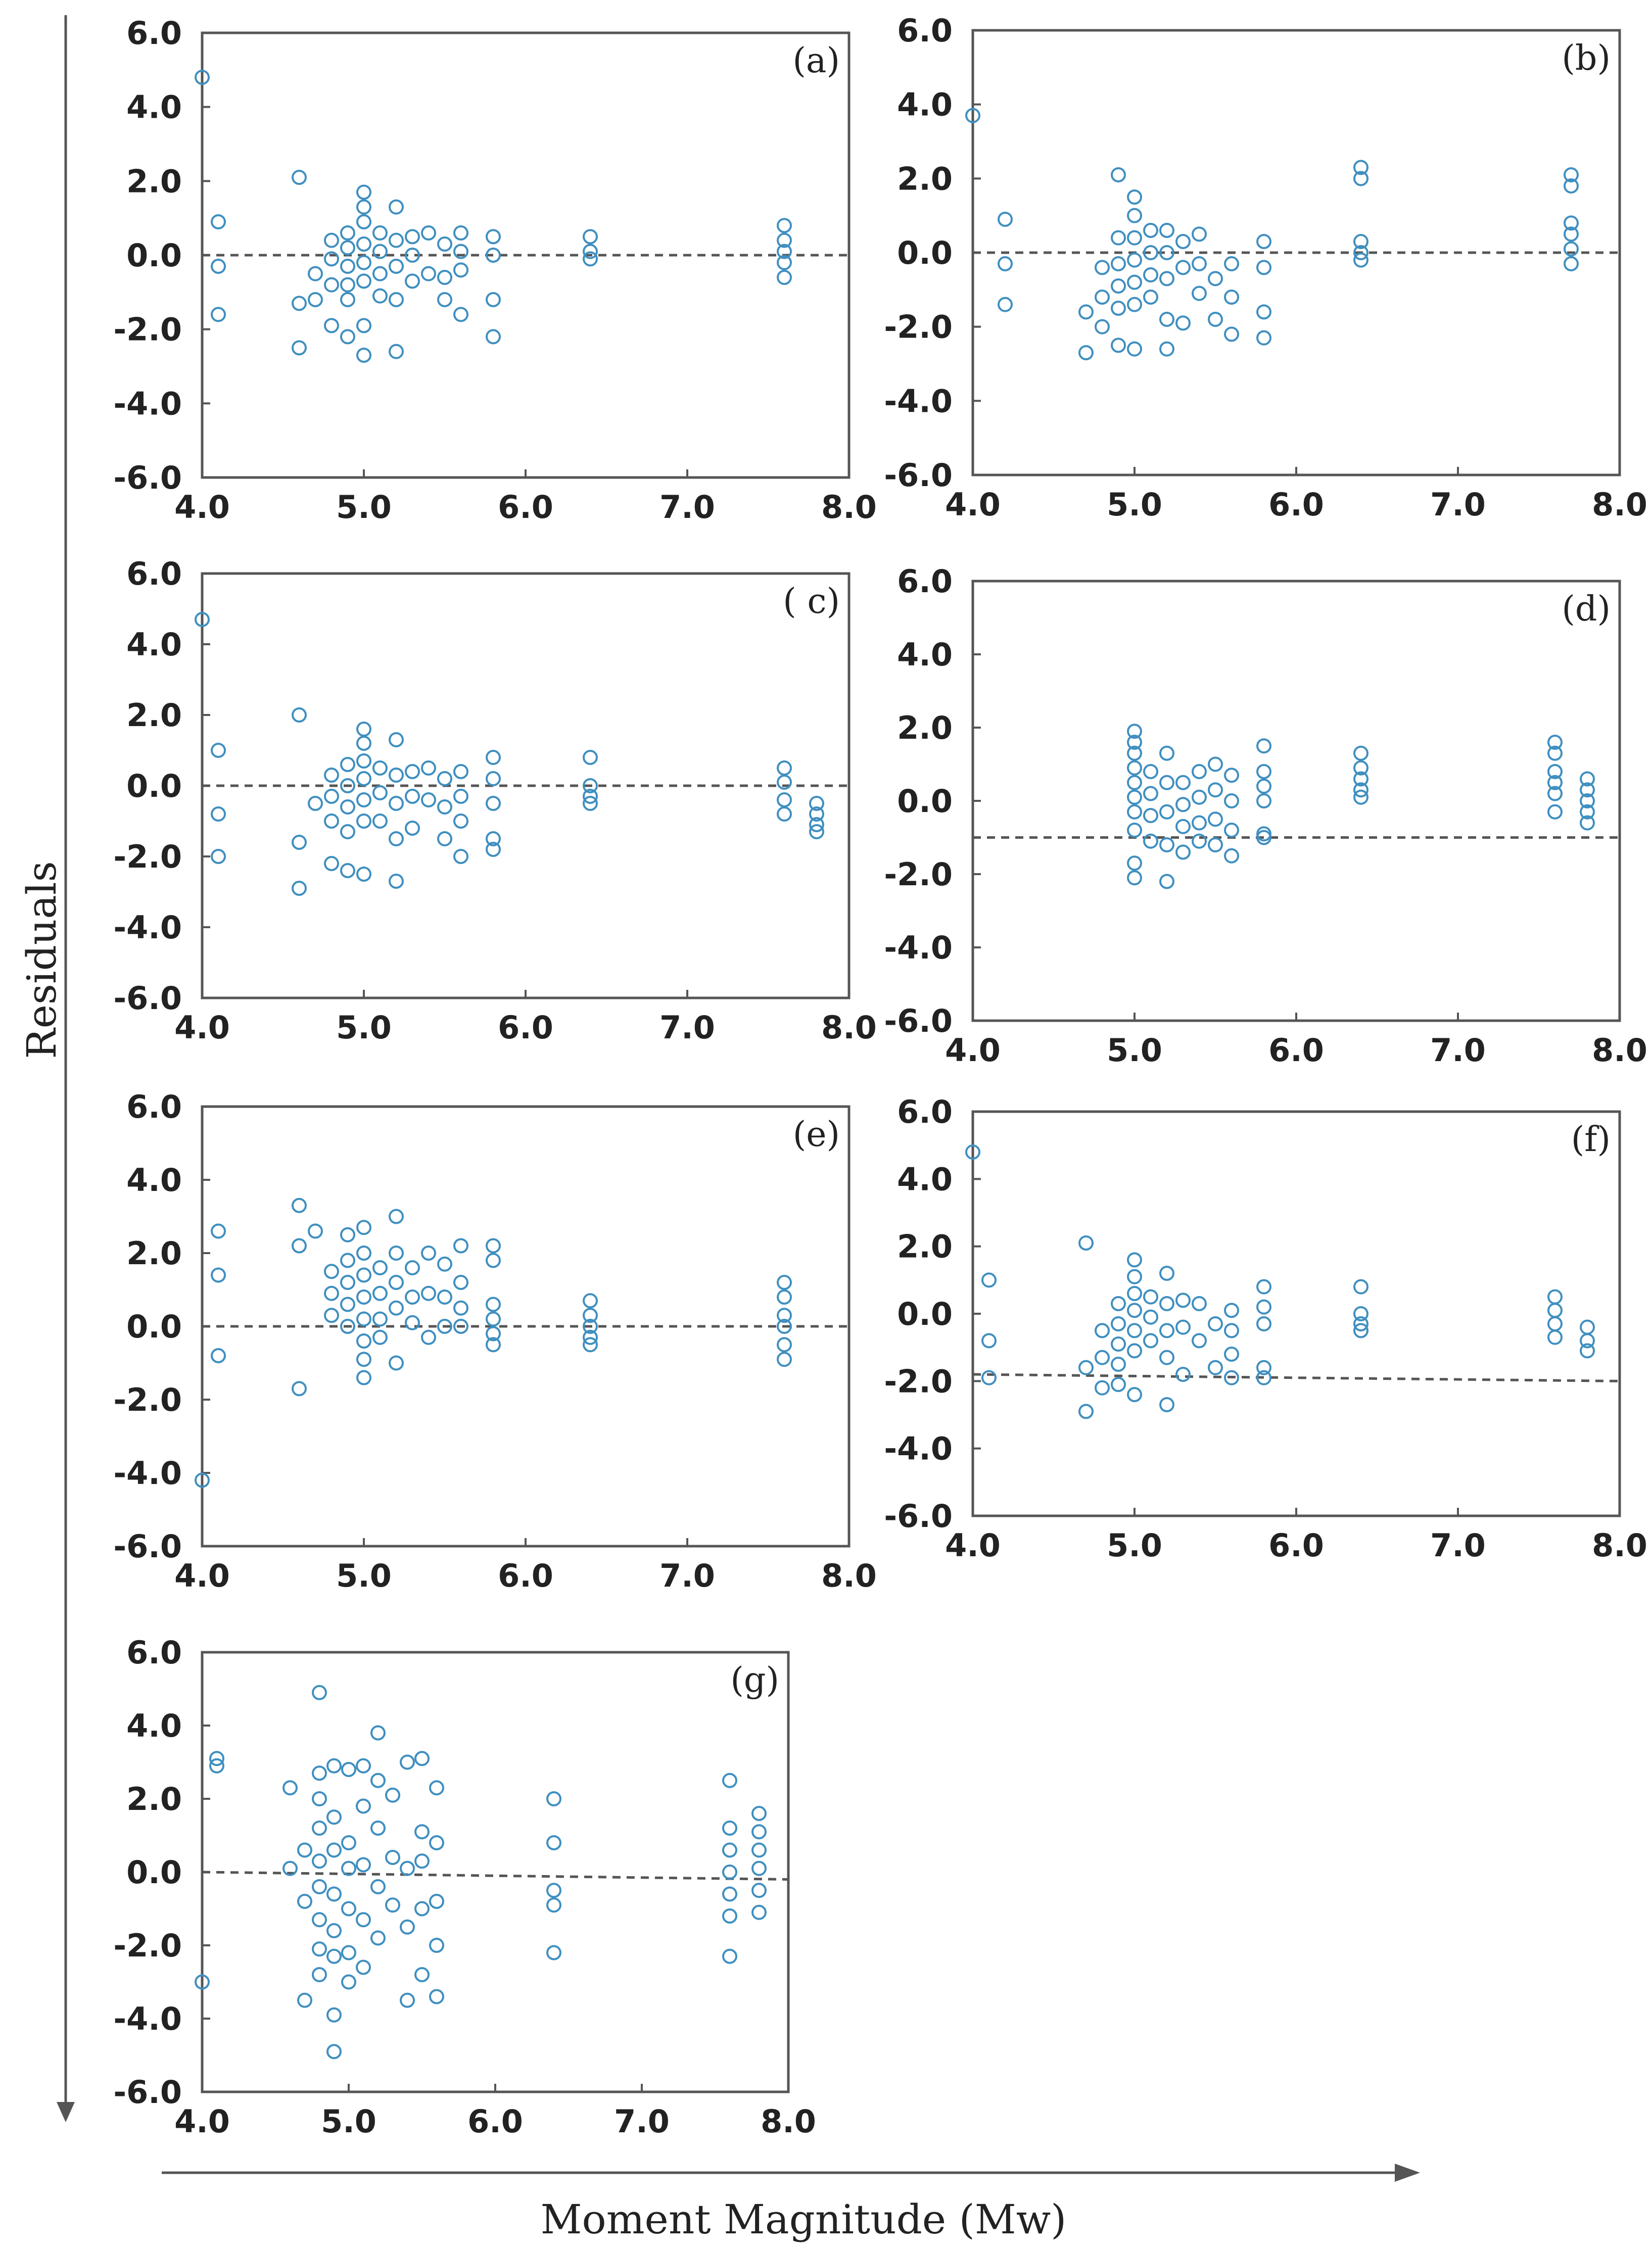 Image resolution: width=1652 pixels, height=2248 pixels. Describe the element at coordinates (147, 329) in the screenshot. I see `y-tick-label: -2.0` at that location.